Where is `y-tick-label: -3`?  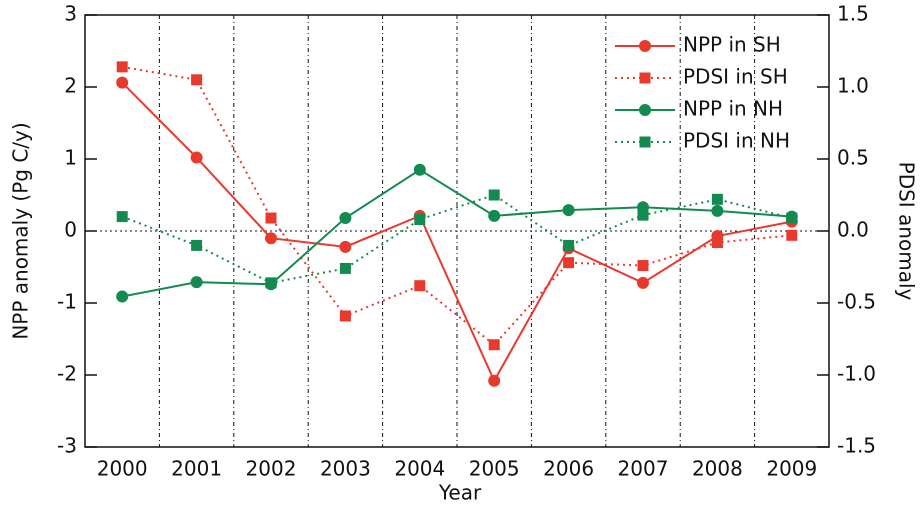 y-tick-label: -3 is located at coordinates (67, 446).